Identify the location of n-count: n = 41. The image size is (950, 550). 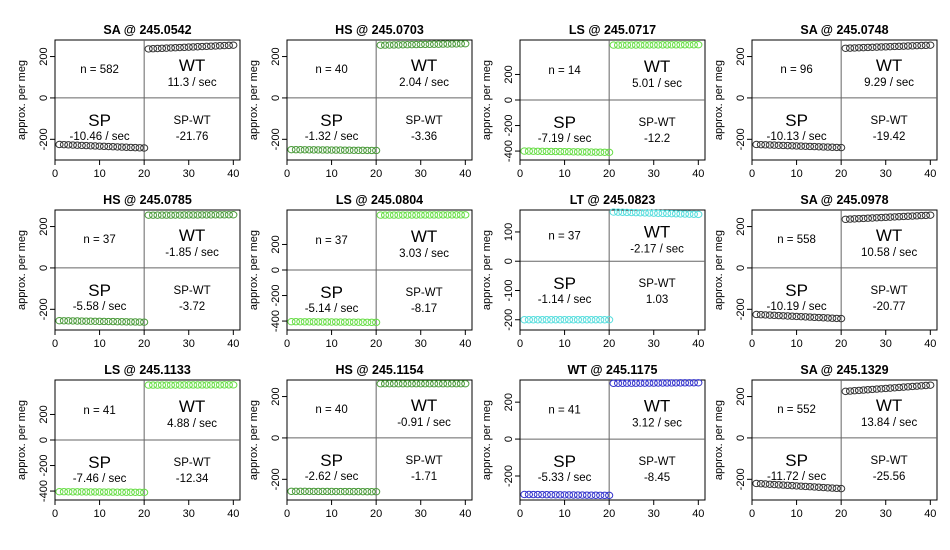
(99, 411).